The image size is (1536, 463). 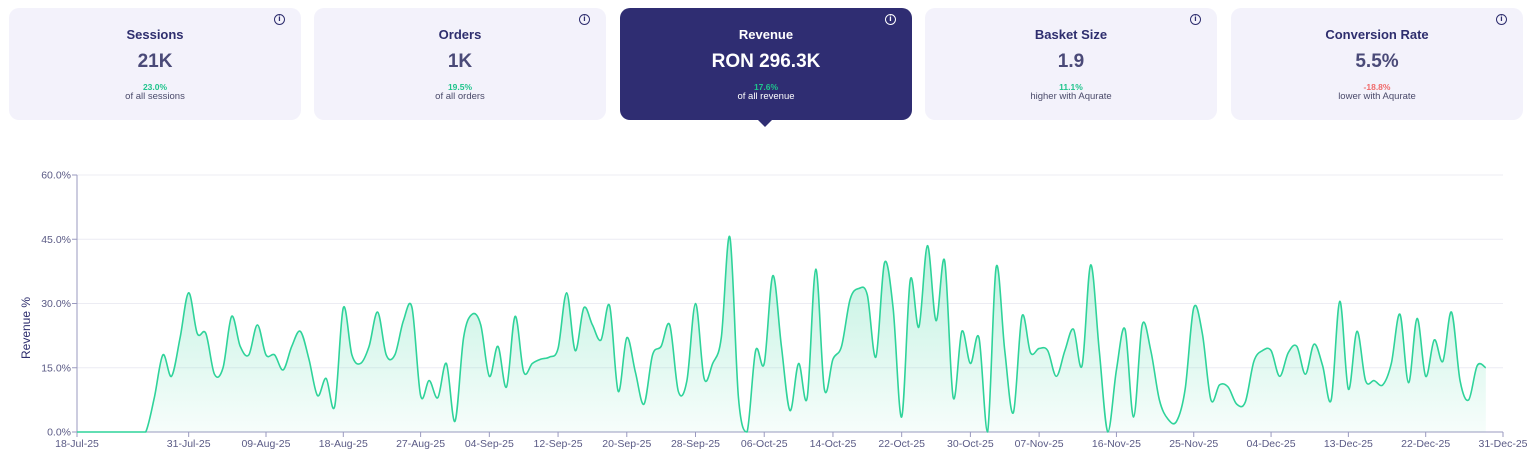 I want to click on x-tick-label: 30-Oct-25, so click(x=970, y=444).